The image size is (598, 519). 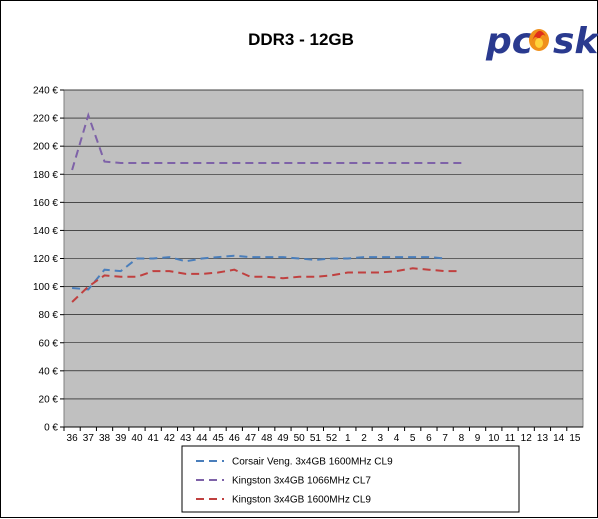 What do you see at coordinates (186, 438) in the screenshot?
I see `x-tick-label: 43` at bounding box center [186, 438].